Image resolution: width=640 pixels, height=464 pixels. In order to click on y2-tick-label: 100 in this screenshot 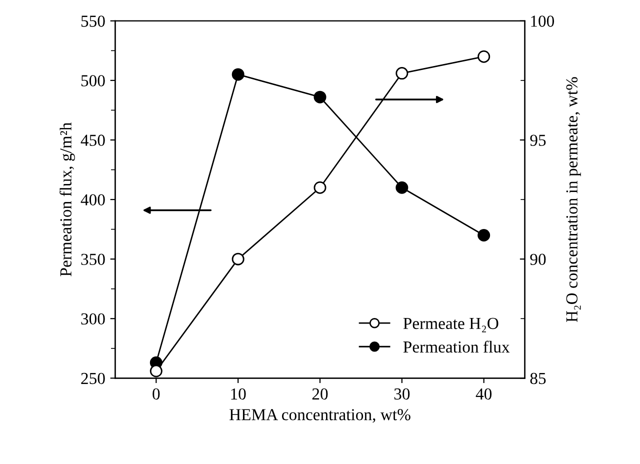, I will do `click(542, 21)`.